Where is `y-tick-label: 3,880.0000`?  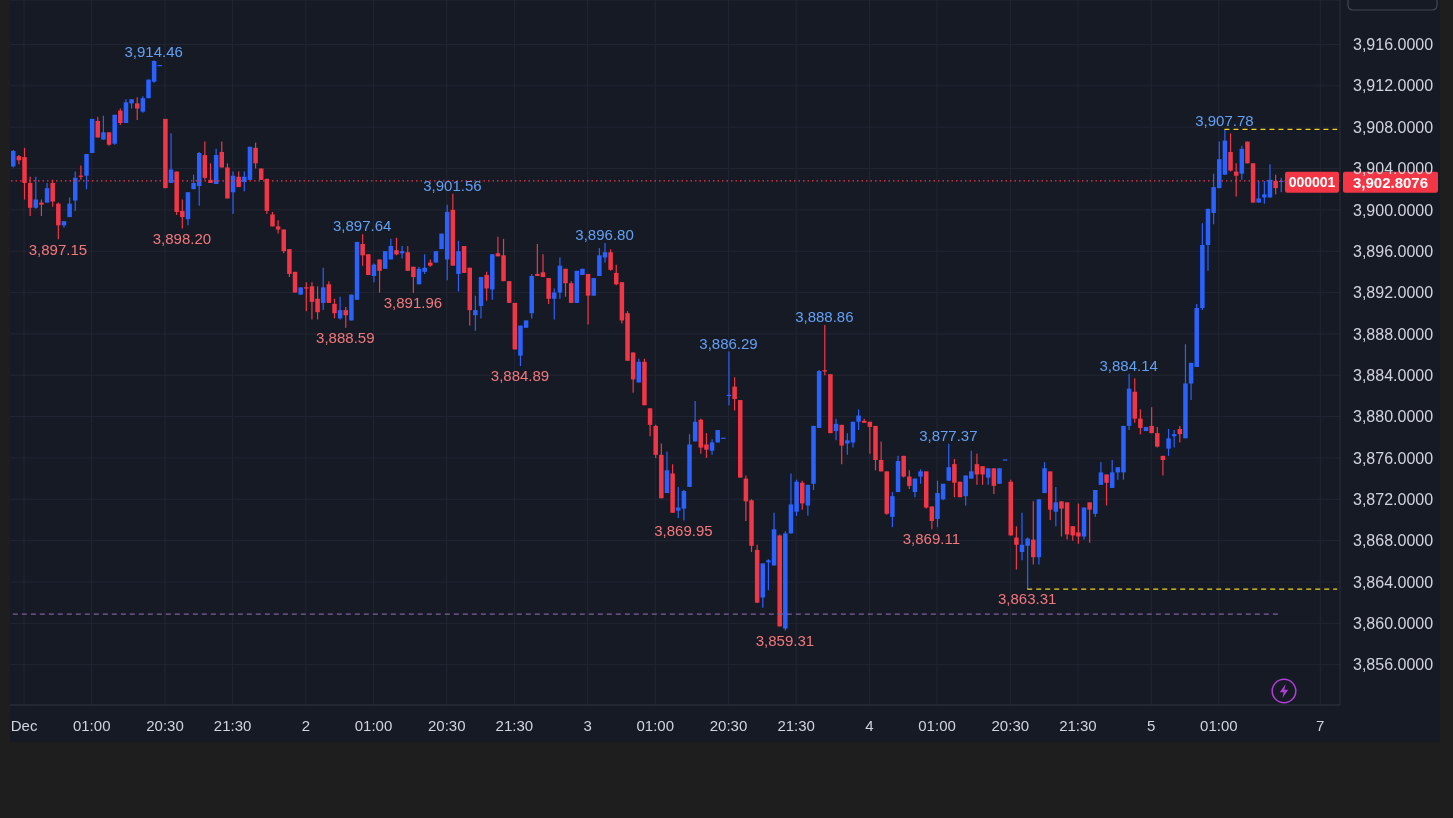 y-tick-label: 3,880.0000 is located at coordinates (1393, 417).